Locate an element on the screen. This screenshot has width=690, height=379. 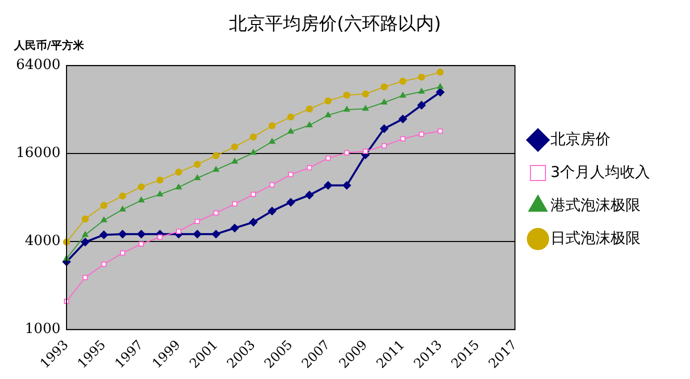
y-tick-label: 4000 is located at coordinates (42, 241).